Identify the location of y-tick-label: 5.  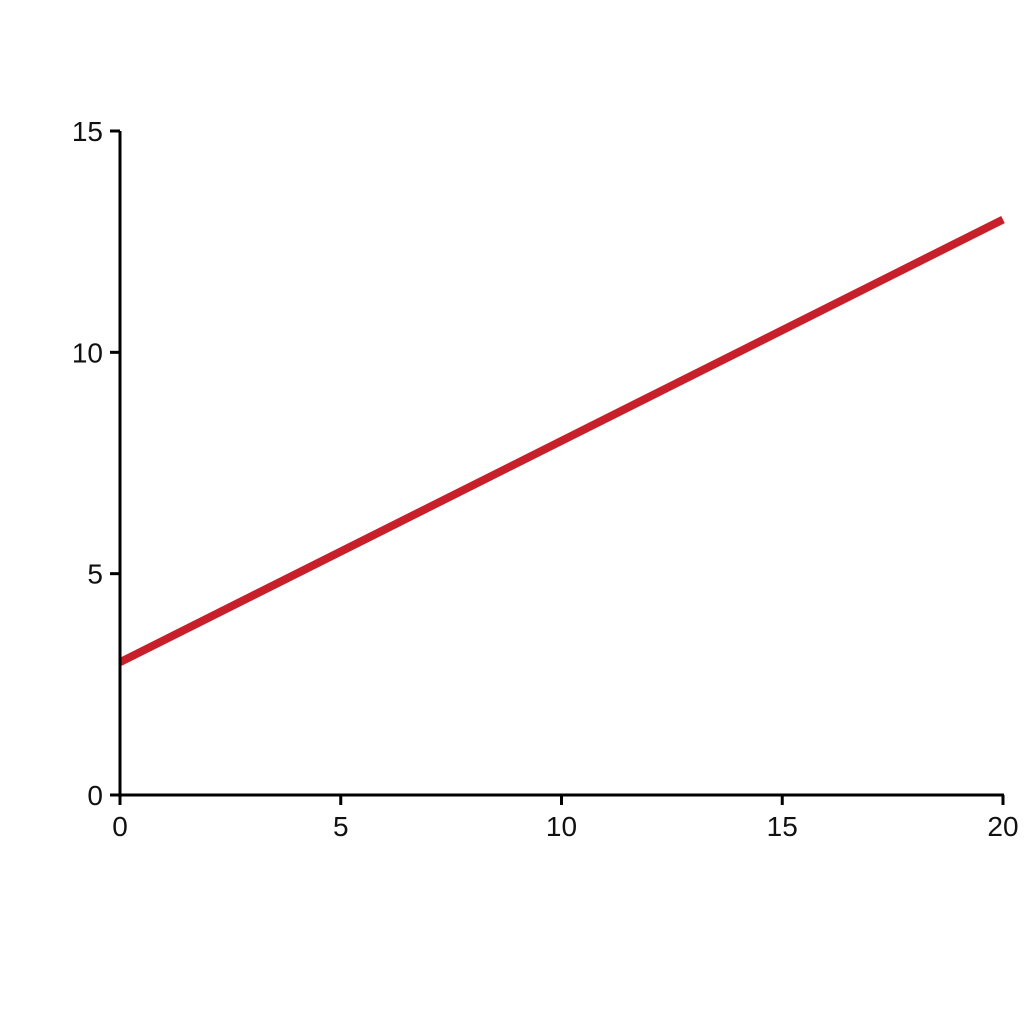
(95, 574).